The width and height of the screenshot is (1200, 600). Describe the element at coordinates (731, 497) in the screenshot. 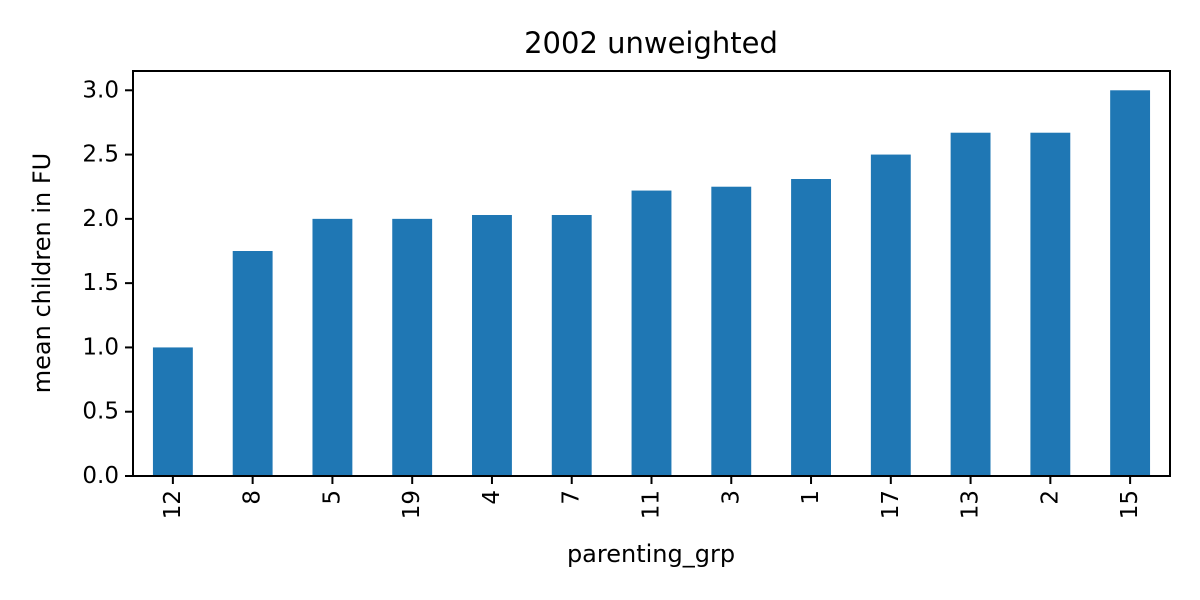

I see `x-tick-label: 3` at that location.